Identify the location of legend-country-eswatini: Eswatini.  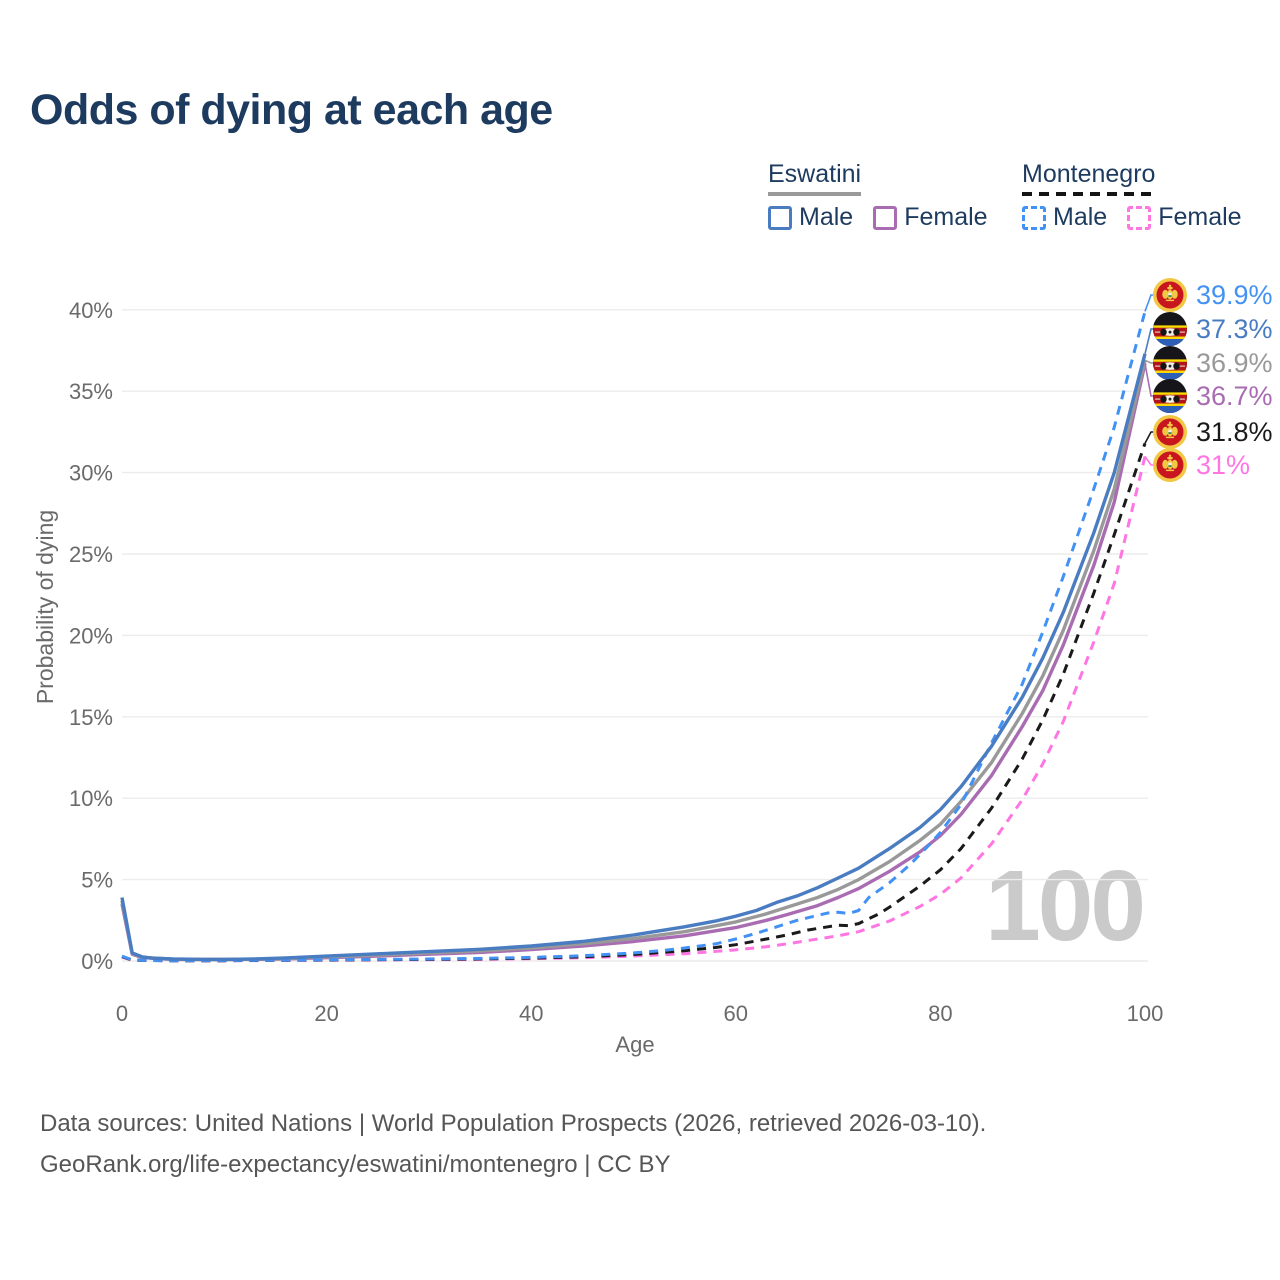
(815, 178).